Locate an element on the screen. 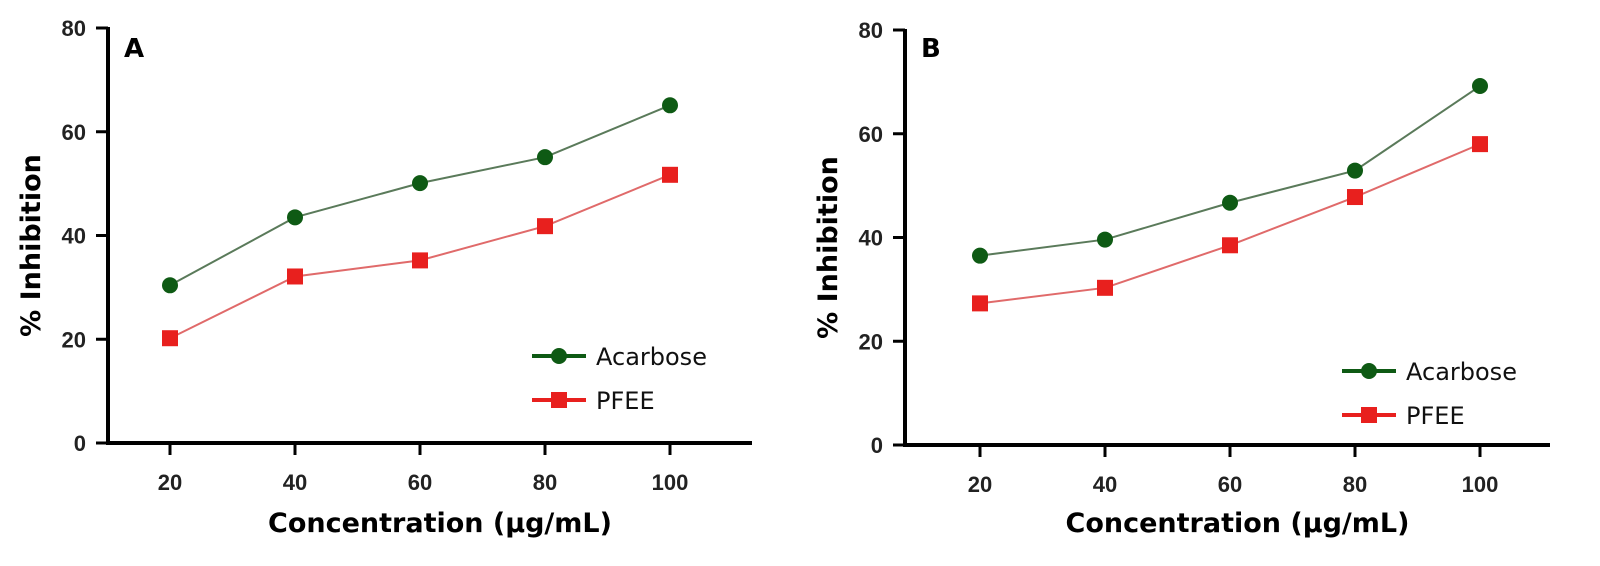 The image size is (1600, 566). panel-label: A is located at coordinates (134, 49).